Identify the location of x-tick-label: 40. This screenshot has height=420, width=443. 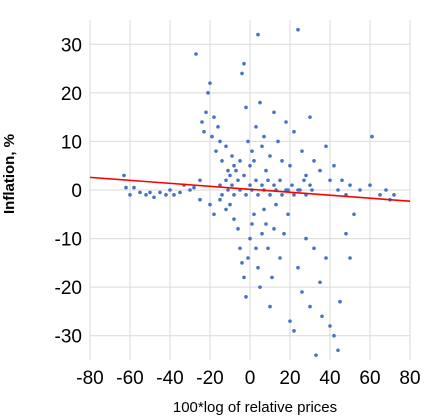
(329, 378).